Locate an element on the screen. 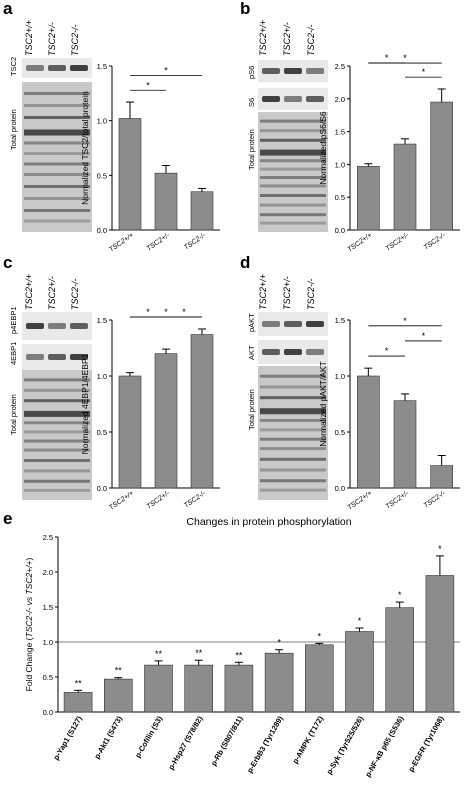  panel-letter: e is located at coordinates (7, 518).